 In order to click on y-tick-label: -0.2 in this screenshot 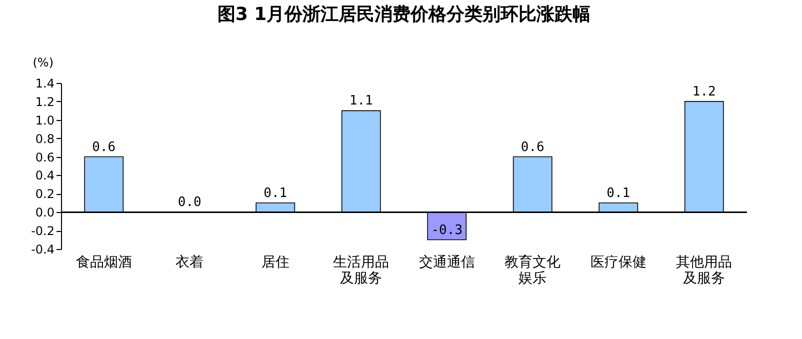, I will do `click(42, 231)`.